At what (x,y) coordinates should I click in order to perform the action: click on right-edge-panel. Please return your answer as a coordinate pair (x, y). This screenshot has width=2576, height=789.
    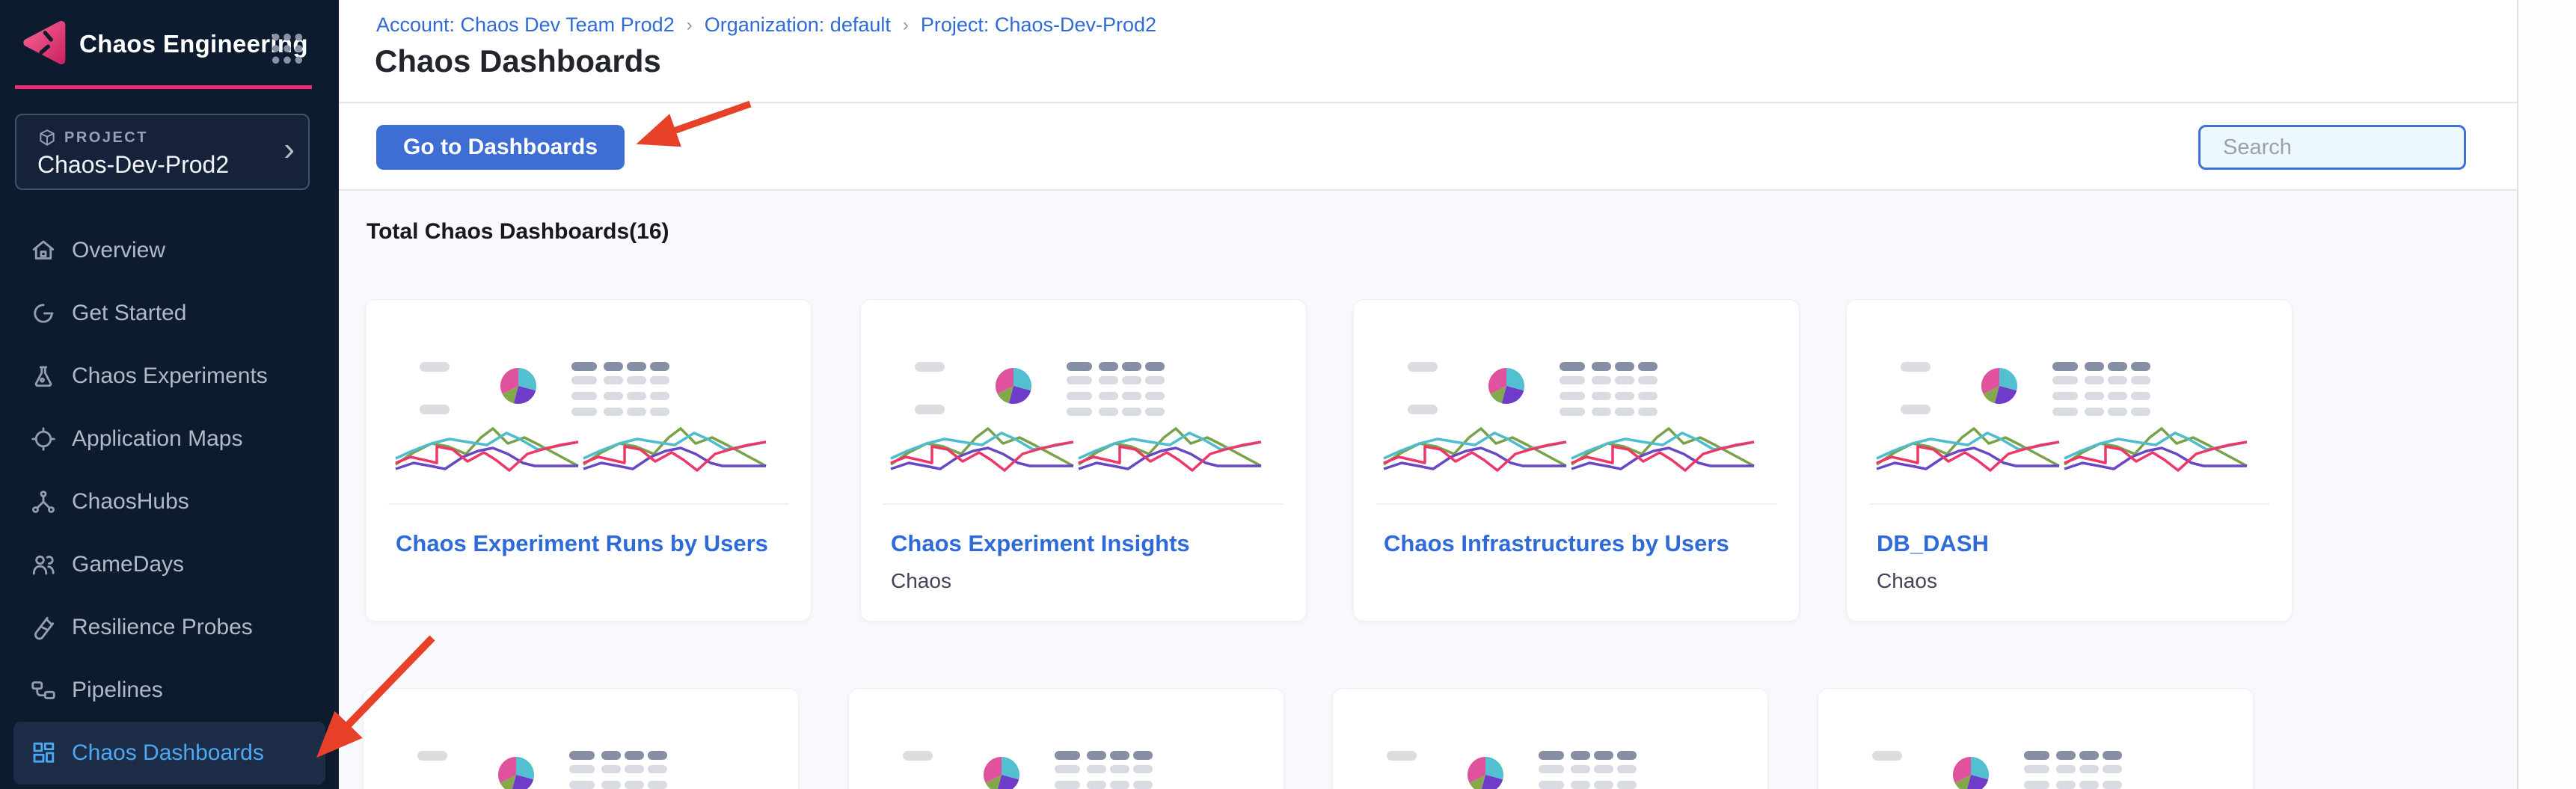
    Looking at the image, I should click on (2546, 394).